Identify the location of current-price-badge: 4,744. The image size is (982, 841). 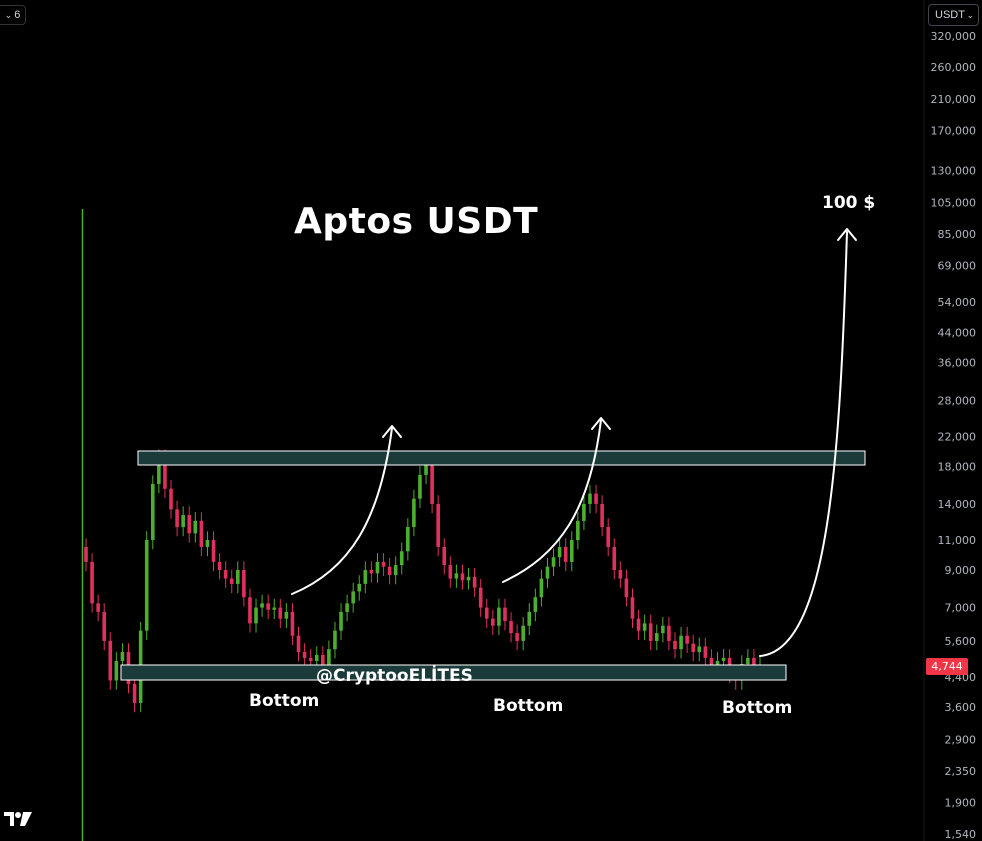
(947, 666).